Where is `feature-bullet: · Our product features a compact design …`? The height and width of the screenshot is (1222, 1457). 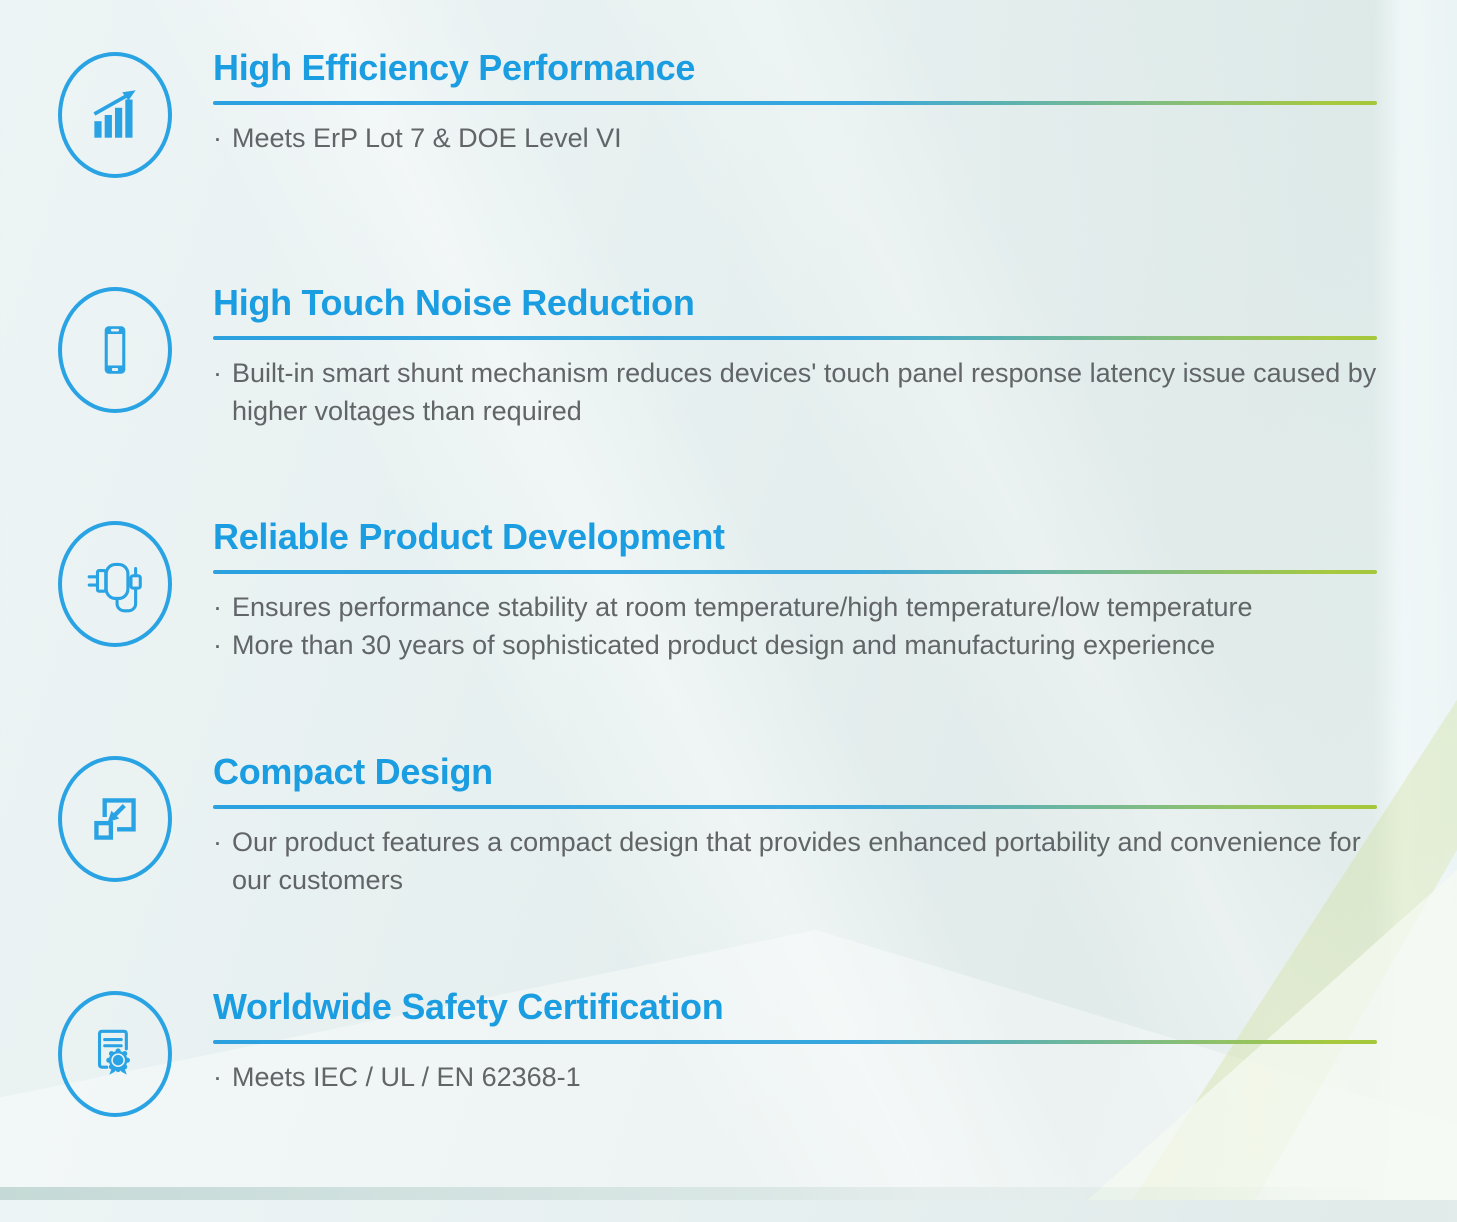 feature-bullet: · Our product features a compact design … is located at coordinates (795, 861).